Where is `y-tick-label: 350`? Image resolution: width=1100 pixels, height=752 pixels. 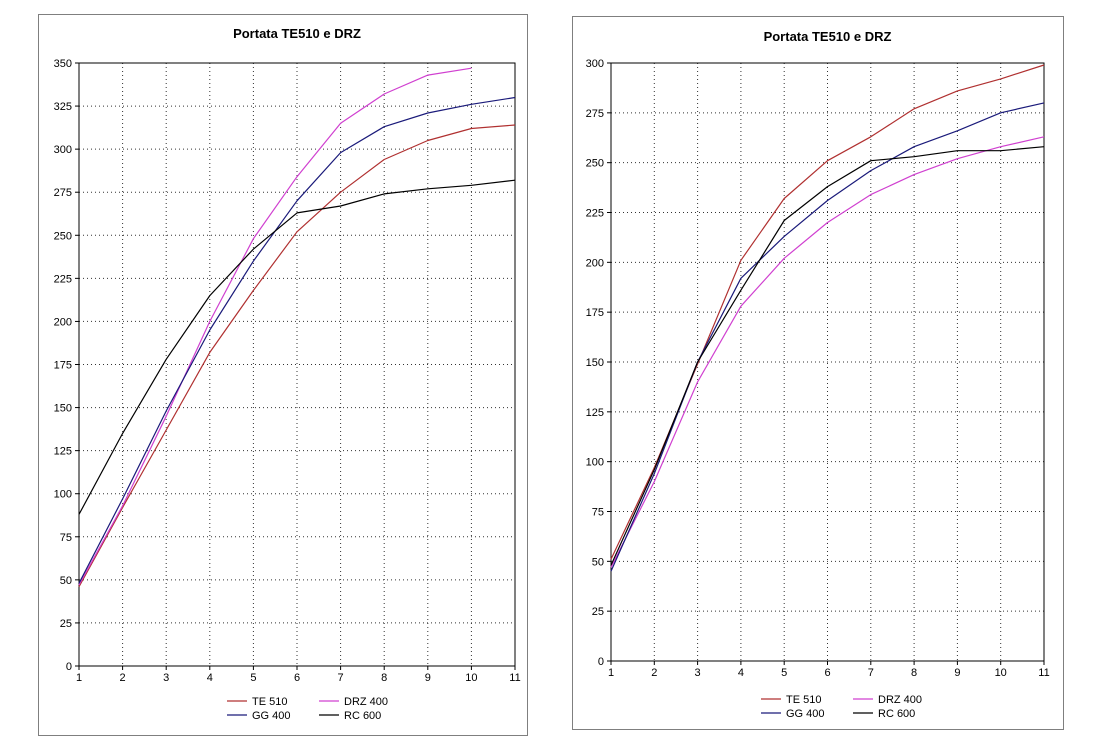 y-tick-label: 350 is located at coordinates (63, 64).